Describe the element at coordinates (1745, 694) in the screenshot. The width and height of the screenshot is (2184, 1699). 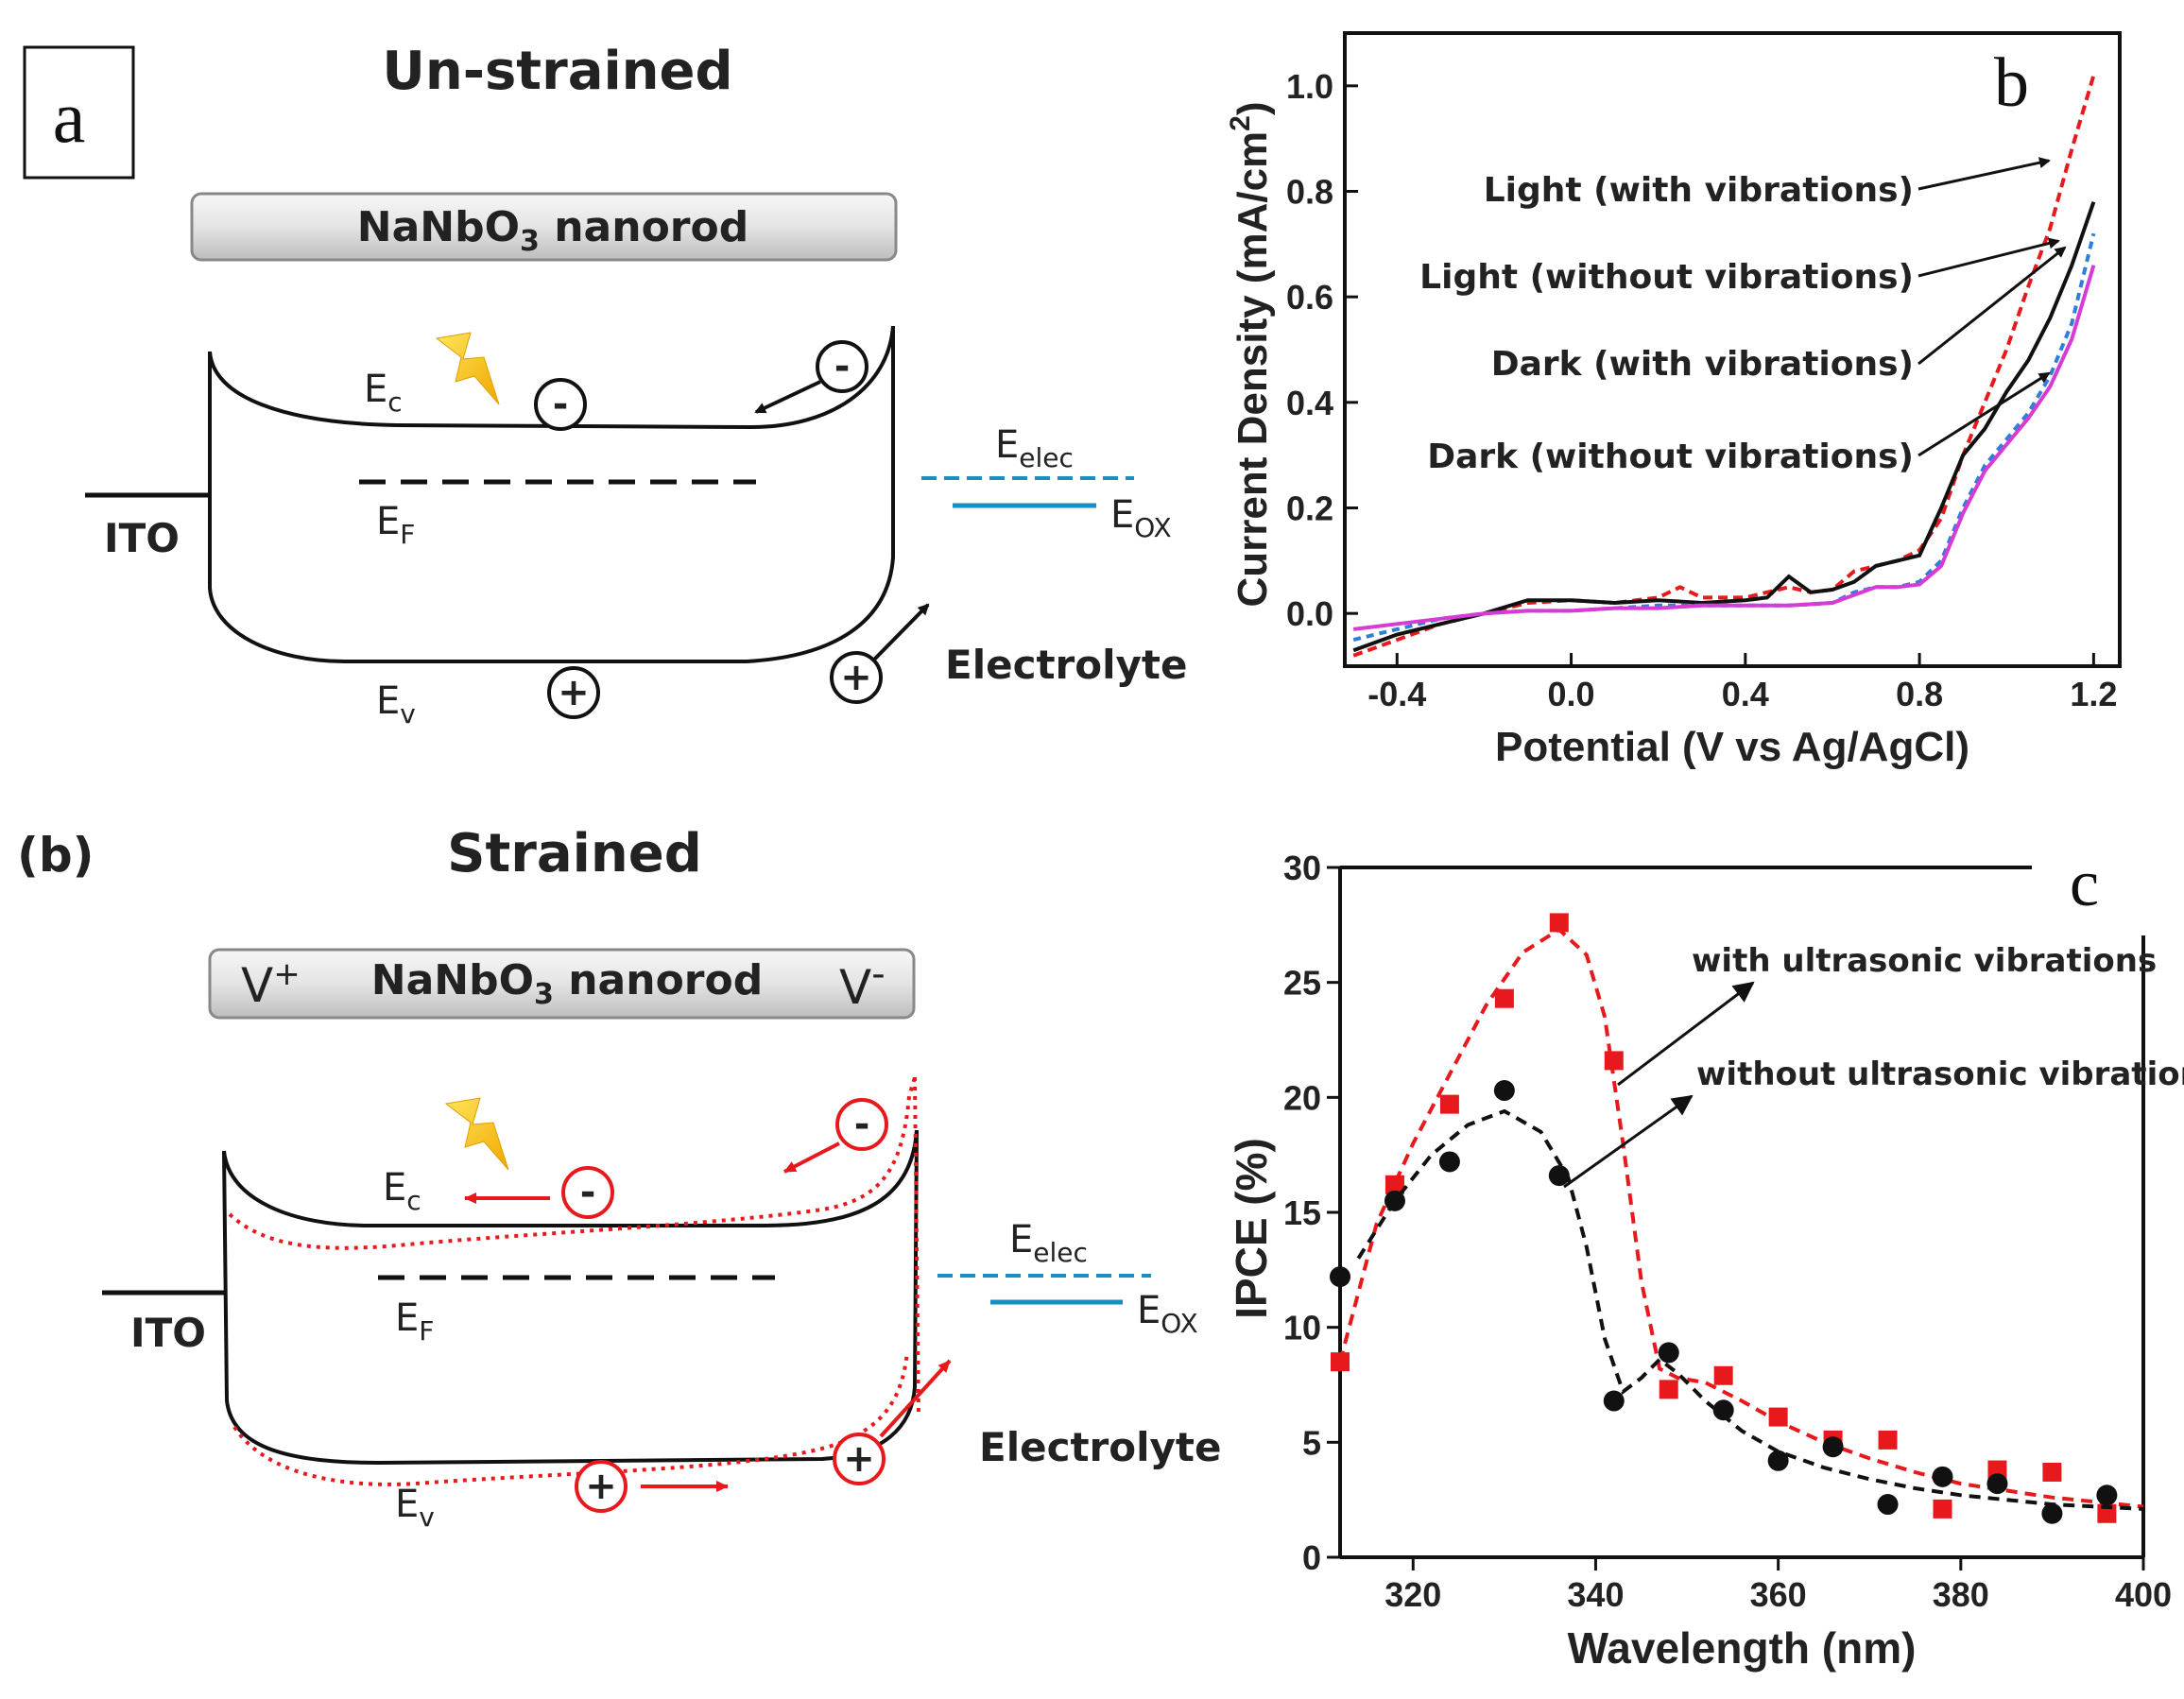
I see `chart-b-xtick-label: 0.4` at that location.